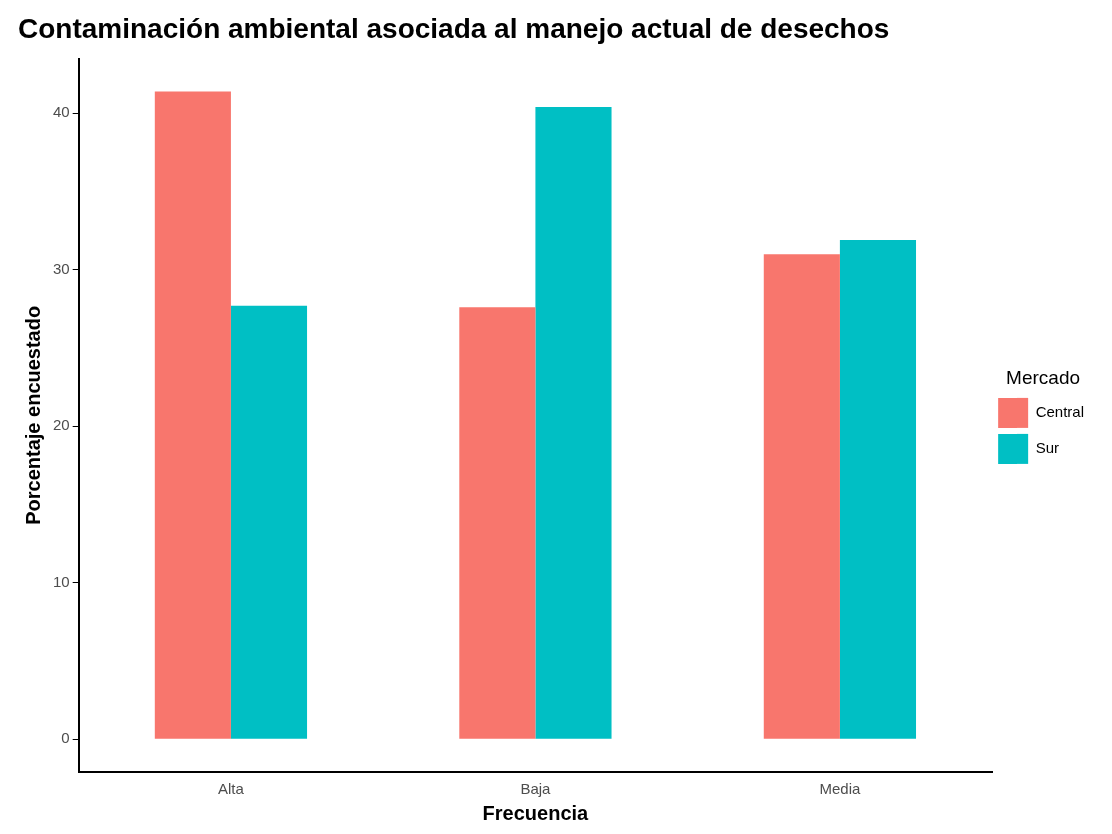 This screenshot has width=1112, height=834. What do you see at coordinates (1043, 377) in the screenshot?
I see `legend-title: Mercado` at bounding box center [1043, 377].